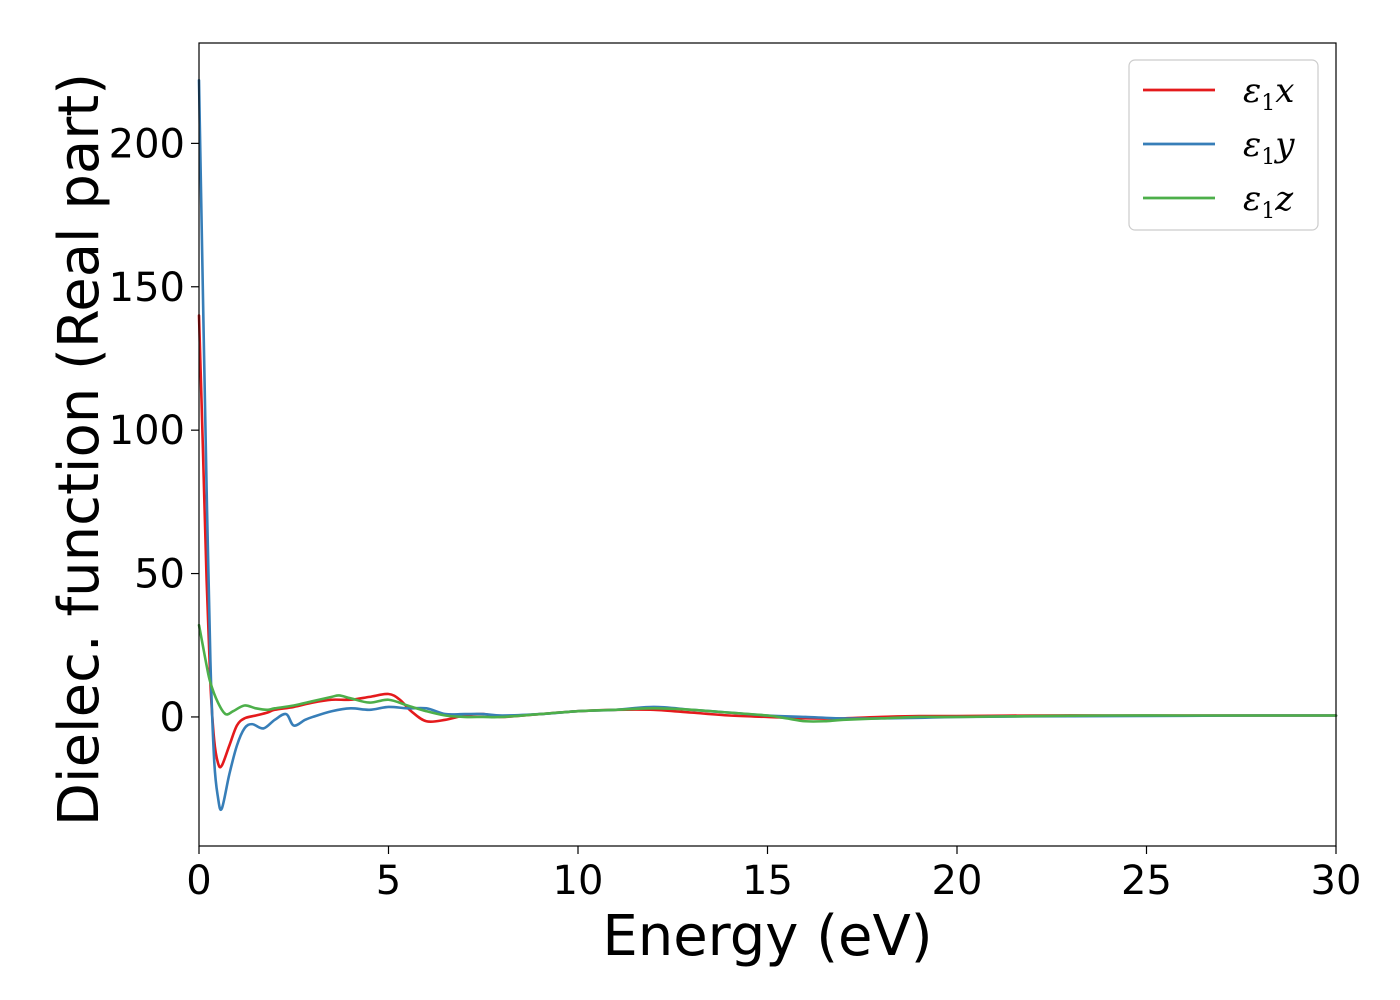 This screenshot has height=1000, width=1400. What do you see at coordinates (159, 575) in the screenshot?
I see `y-tick-label: 50` at bounding box center [159, 575].